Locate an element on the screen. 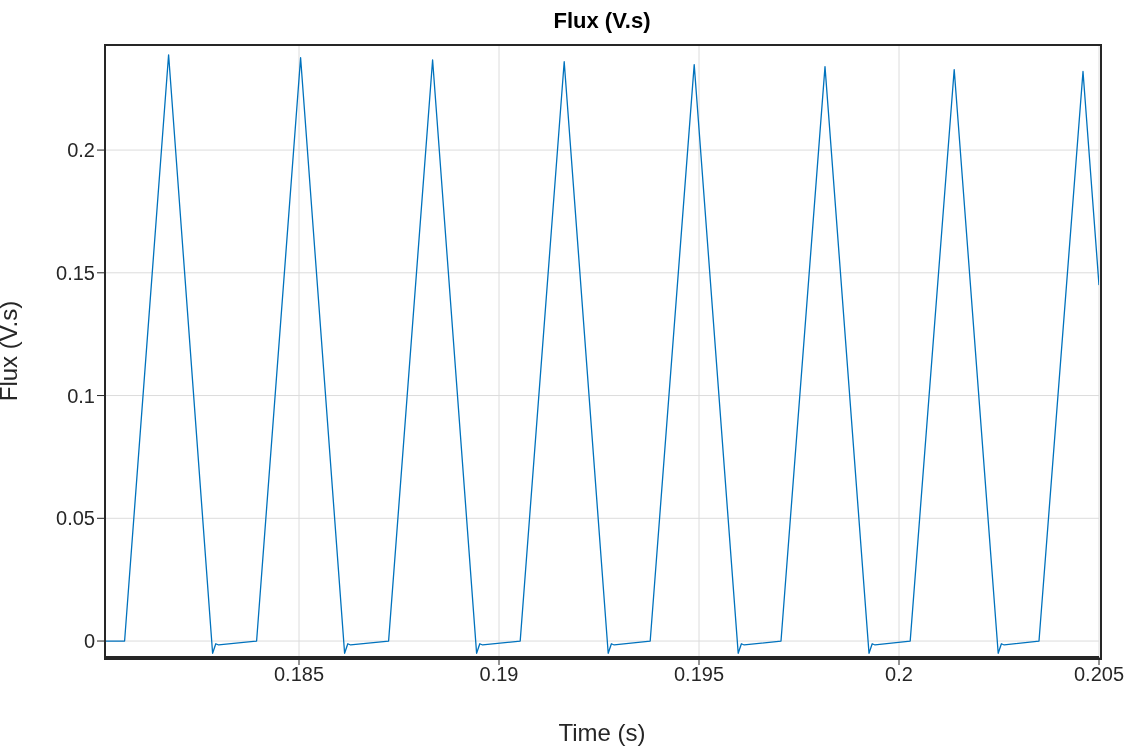 The image size is (1137, 751). chart-title: Flux (V.s) is located at coordinates (602, 21).